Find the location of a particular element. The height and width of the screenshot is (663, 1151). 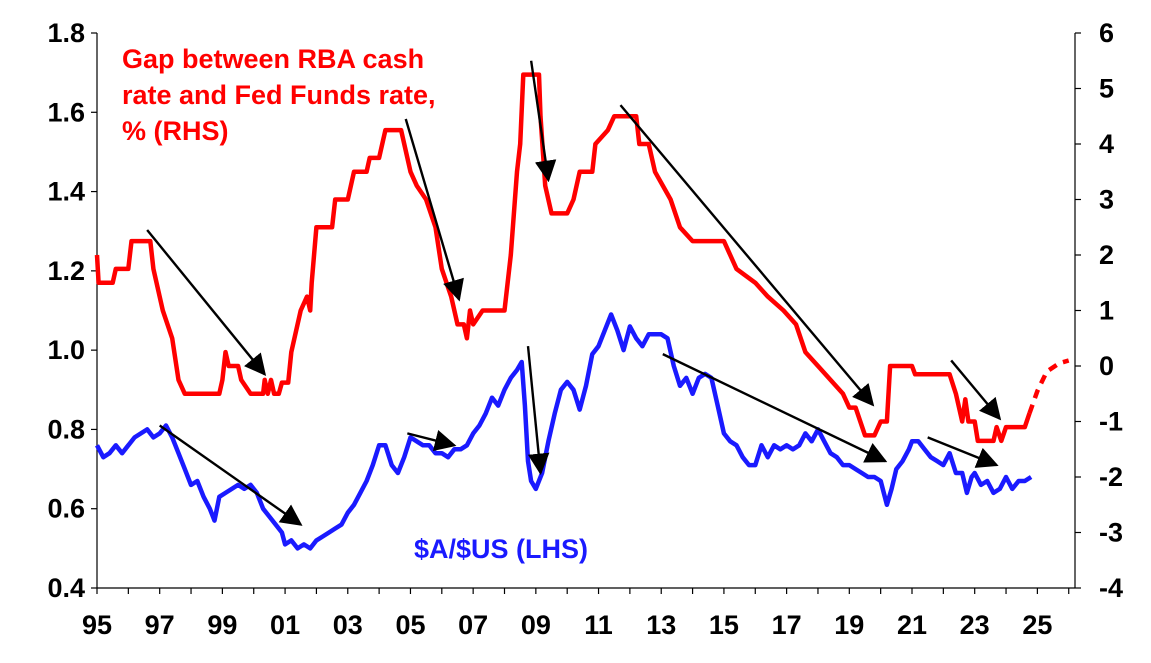

x-tick-label: 23 is located at coordinates (975, 625).